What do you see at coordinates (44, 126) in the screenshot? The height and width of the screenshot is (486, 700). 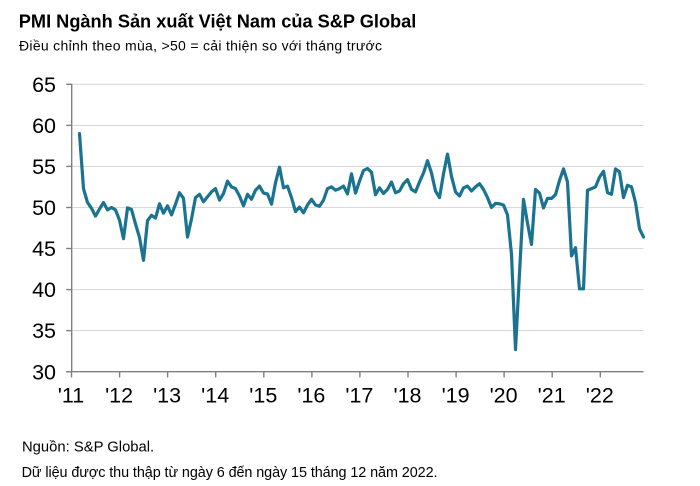 I see `svg-text: 60` at bounding box center [44, 126].